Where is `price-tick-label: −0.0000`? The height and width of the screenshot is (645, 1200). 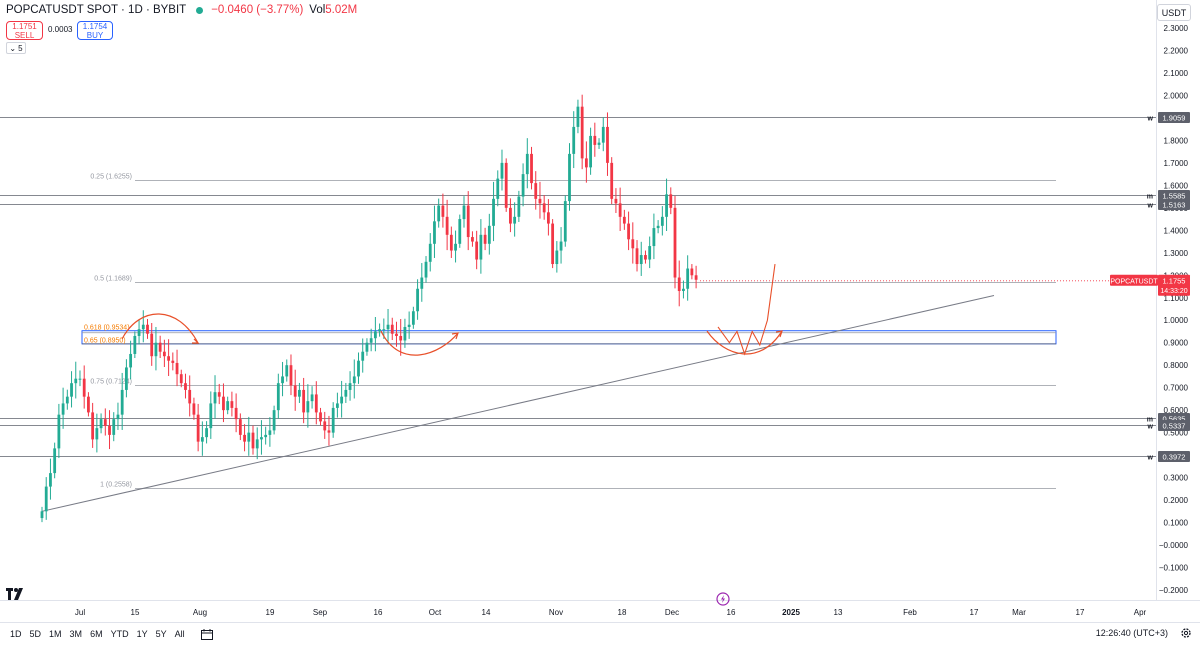 price-tick-label: −0.0000 is located at coordinates (1174, 545).